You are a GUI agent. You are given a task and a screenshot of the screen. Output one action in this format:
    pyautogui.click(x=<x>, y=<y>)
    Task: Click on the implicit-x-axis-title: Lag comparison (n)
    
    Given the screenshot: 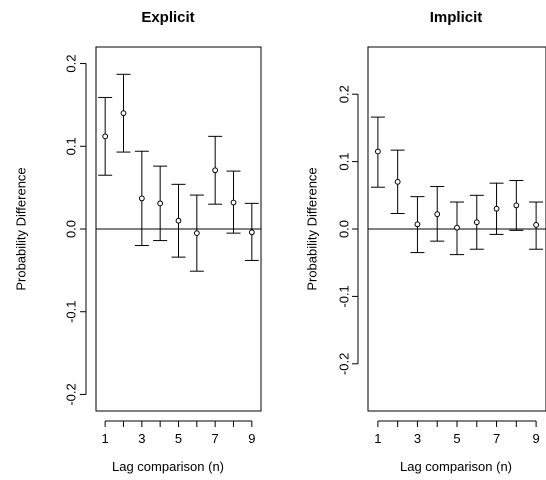 What is the action you would take?
    pyautogui.click(x=456, y=466)
    